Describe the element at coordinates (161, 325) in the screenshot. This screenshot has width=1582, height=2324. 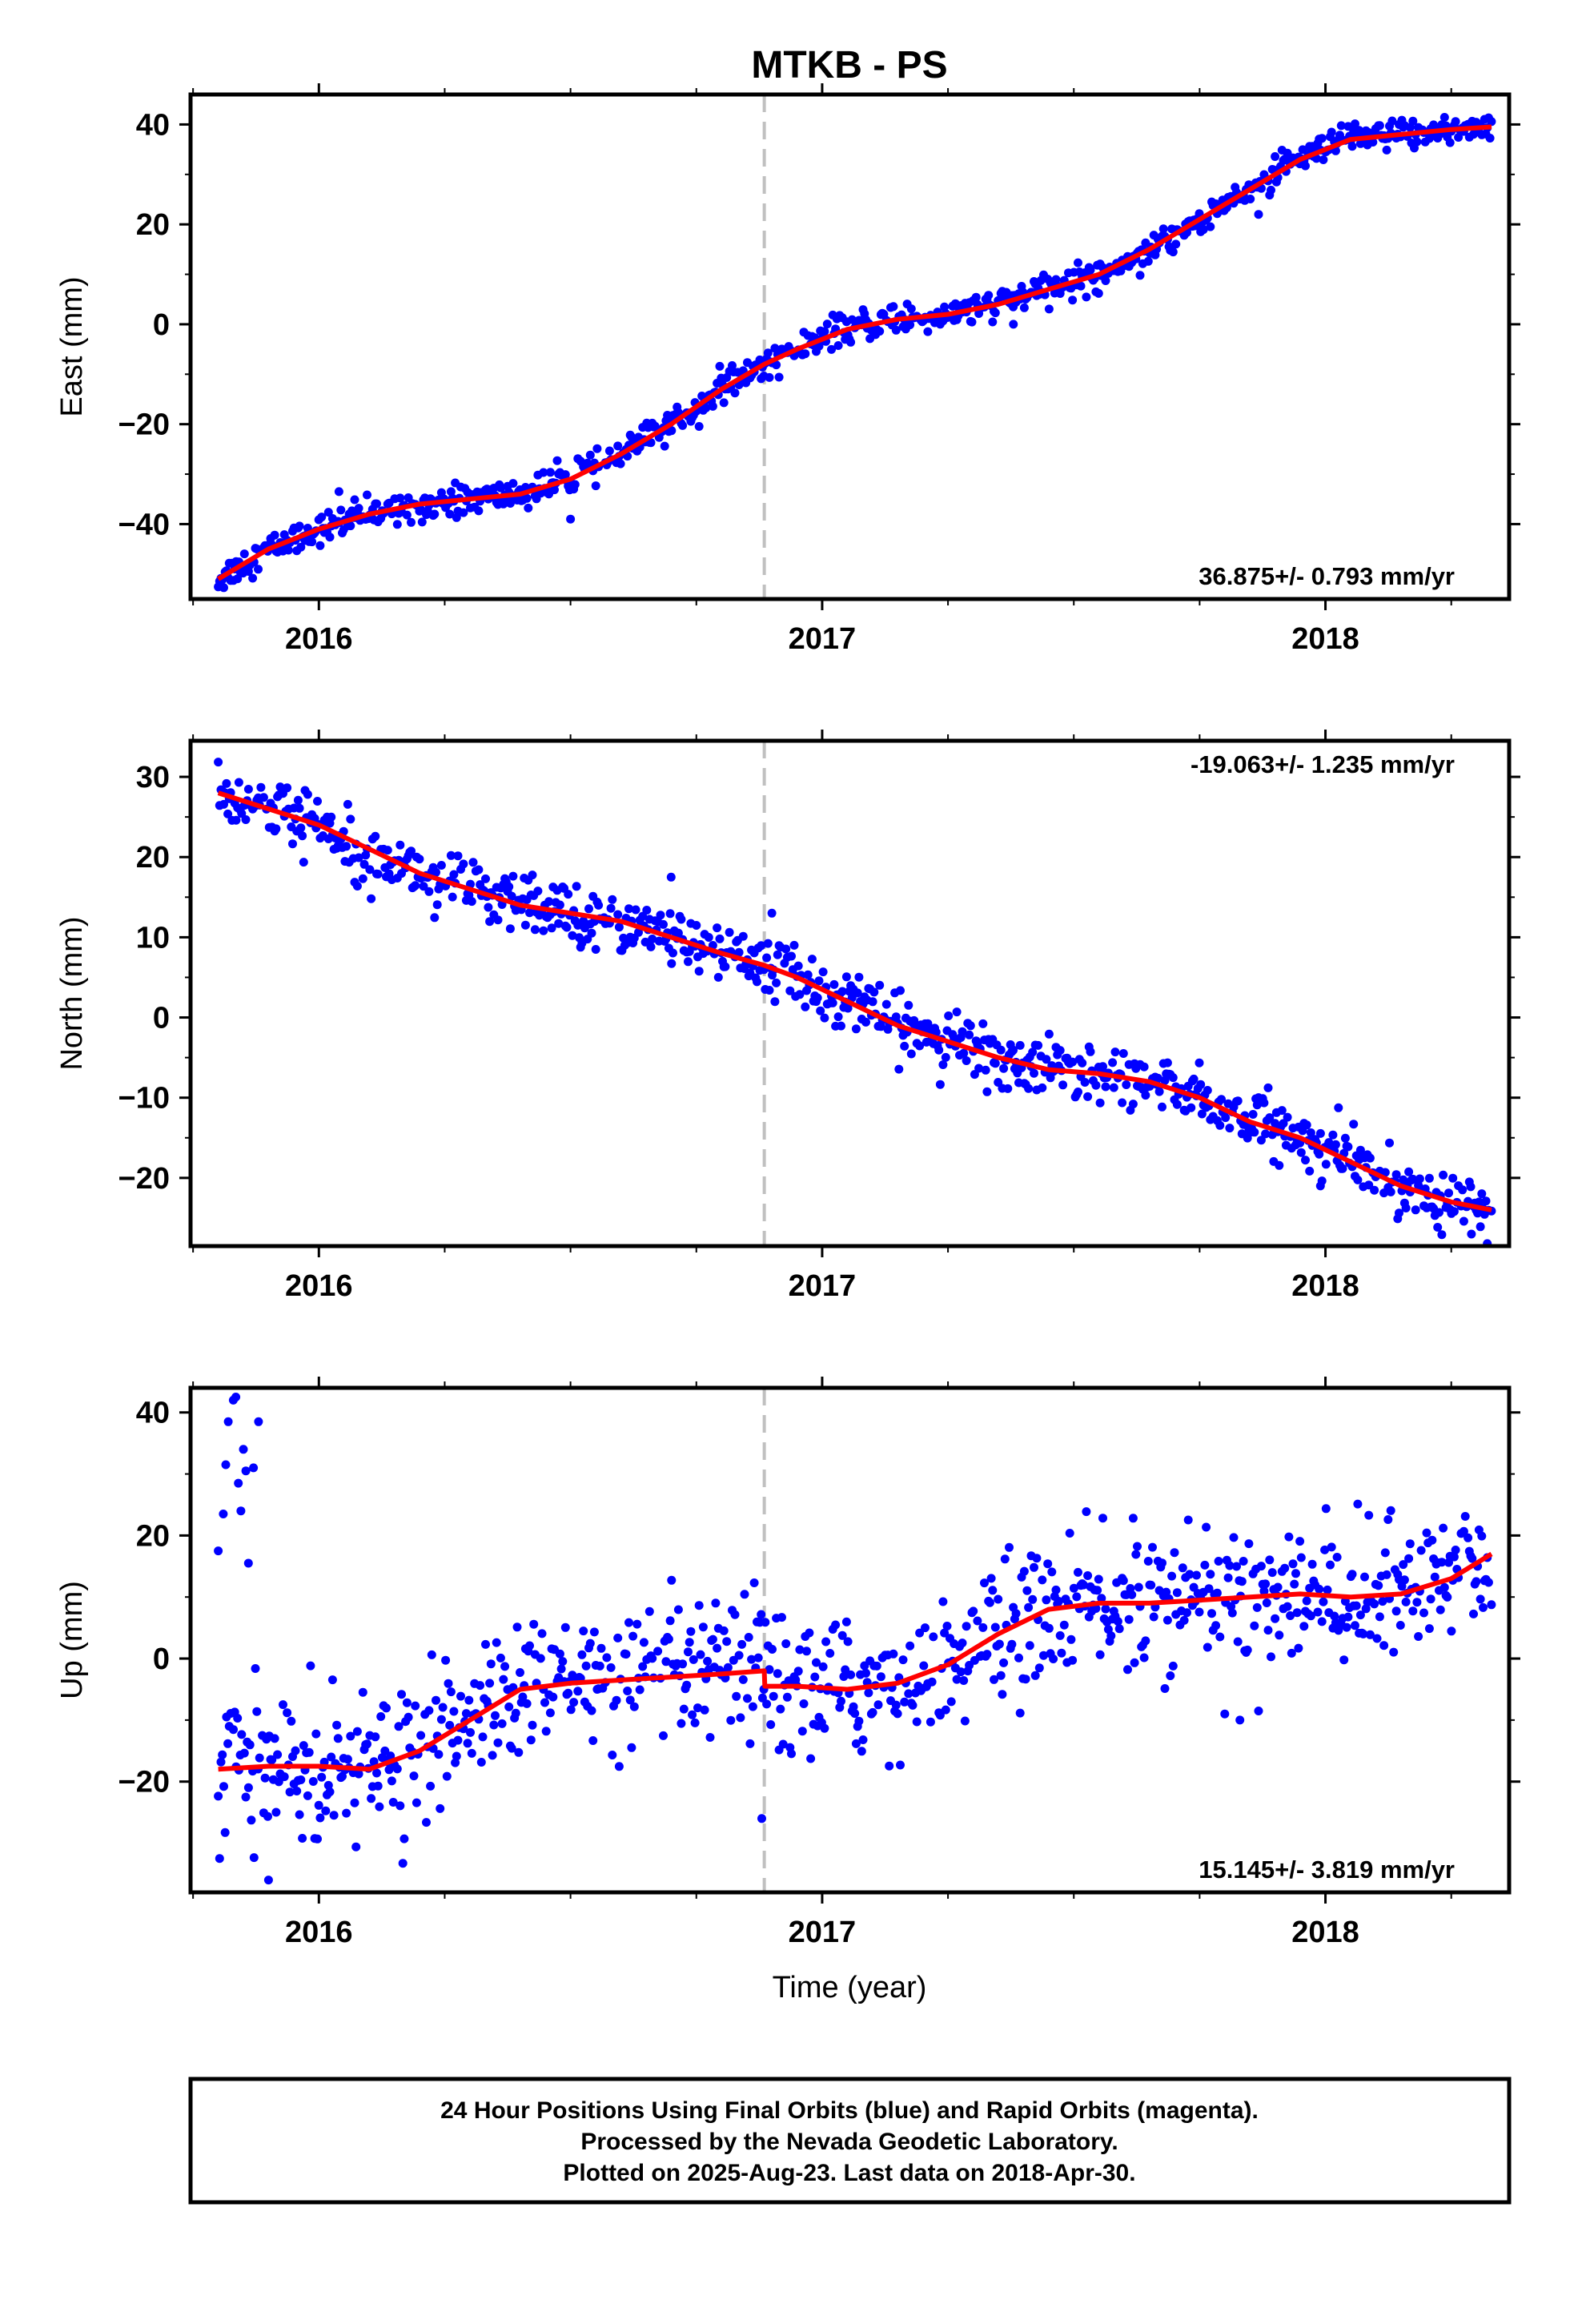
I see `east-ytick-label: 0` at that location.